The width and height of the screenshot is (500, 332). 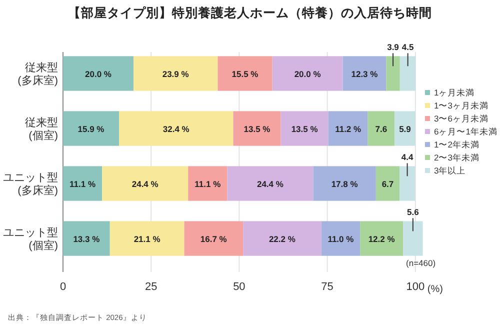 I want to click on data-label: 12.3 %, so click(x=364, y=74).